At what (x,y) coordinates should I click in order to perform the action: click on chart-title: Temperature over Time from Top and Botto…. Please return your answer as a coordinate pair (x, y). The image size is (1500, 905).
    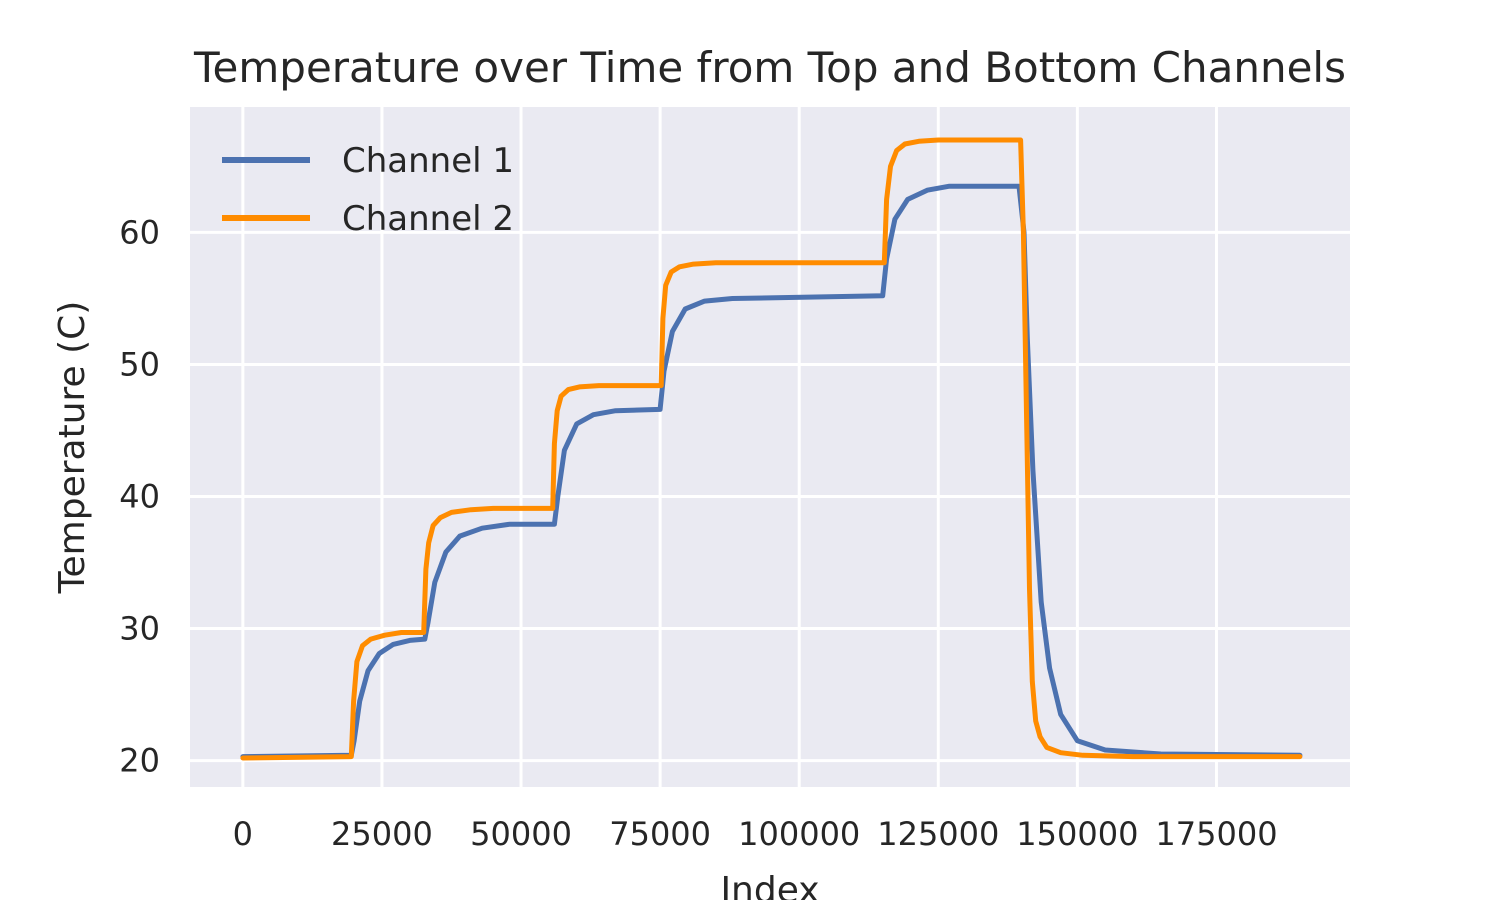
    Looking at the image, I should click on (769, 67).